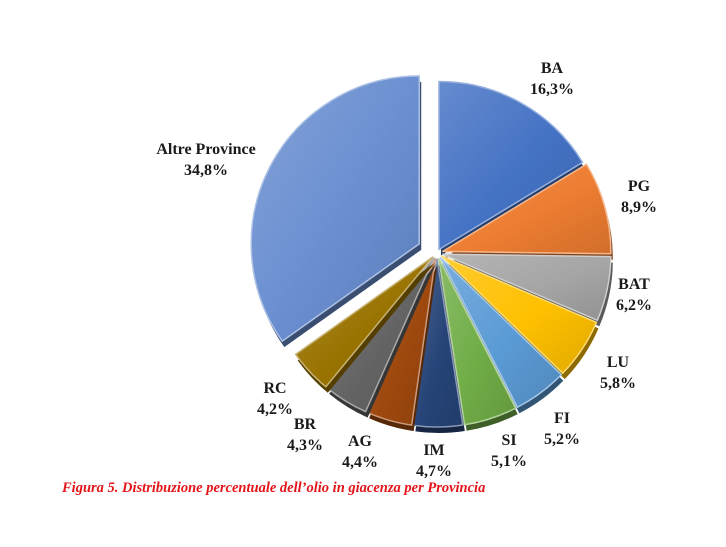 The image size is (726, 547). Describe the element at coordinates (434, 450) in the screenshot. I see `data-label-im-category: IM` at that location.